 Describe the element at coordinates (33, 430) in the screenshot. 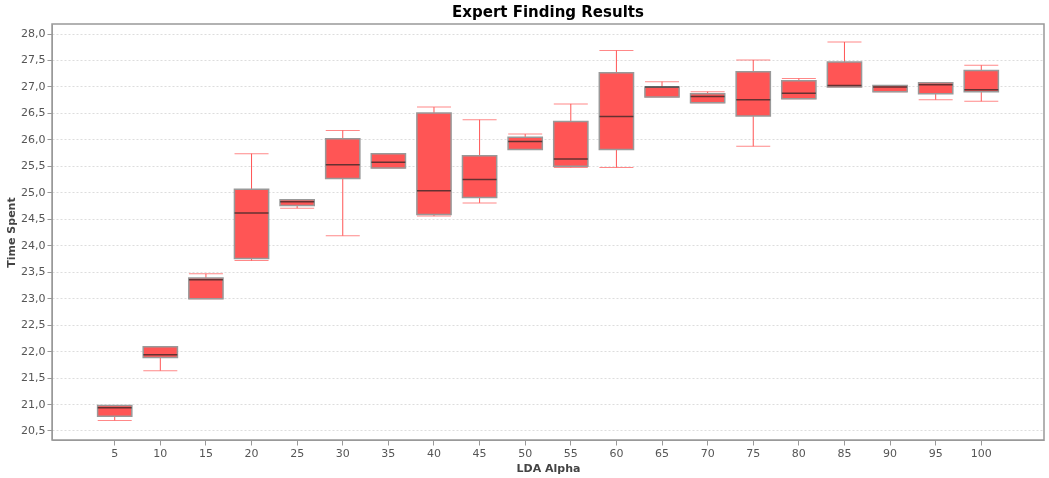

I see `y-tick-label: 20,5` at that location.